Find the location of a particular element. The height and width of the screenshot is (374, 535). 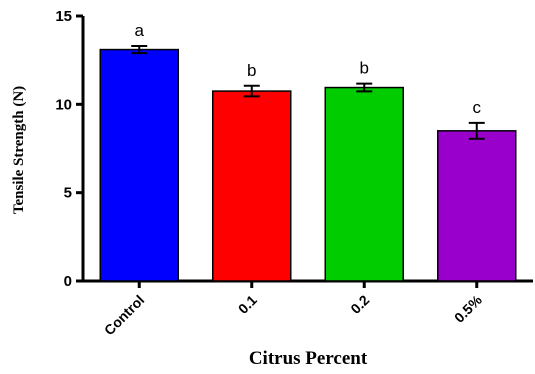

bar-0.2 is located at coordinates (364, 184).